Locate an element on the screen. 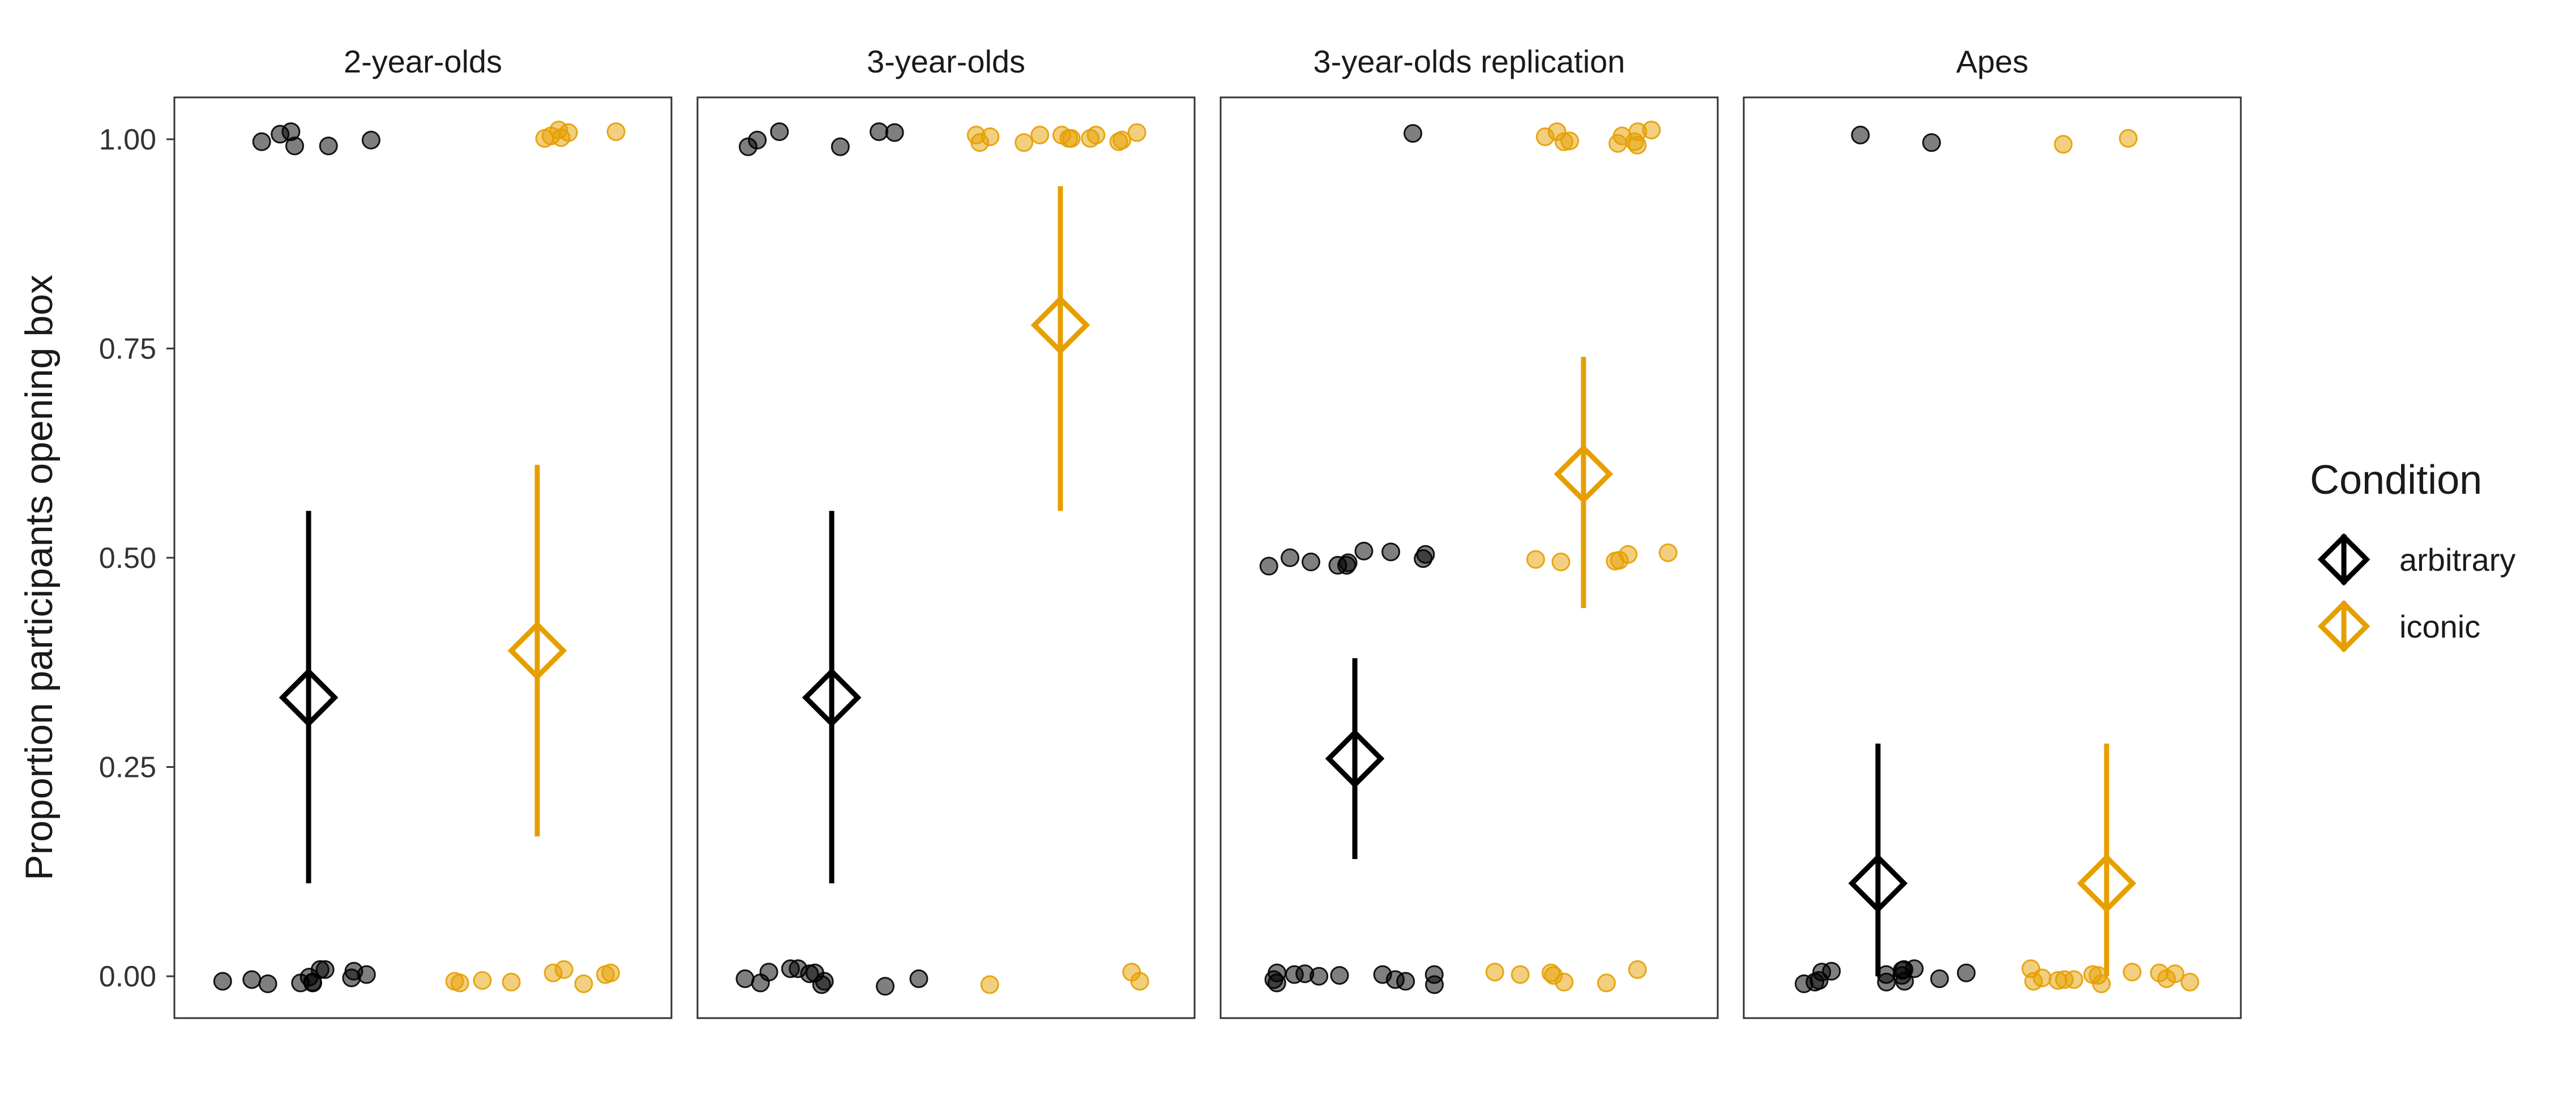 The image size is (2576, 1107). y-tick-label: 0.00 is located at coordinates (127, 976).